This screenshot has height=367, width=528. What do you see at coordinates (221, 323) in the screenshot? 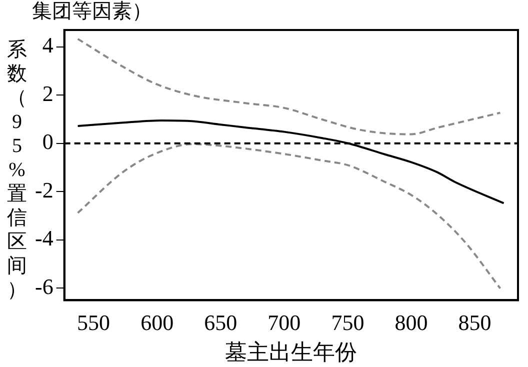
I see `x-tick-label: 650` at bounding box center [221, 323].